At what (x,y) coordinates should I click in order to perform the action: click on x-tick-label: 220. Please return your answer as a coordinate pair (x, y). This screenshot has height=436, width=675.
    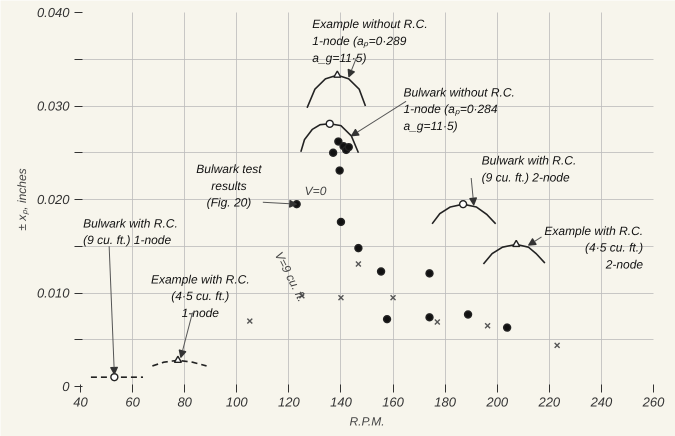
    Looking at the image, I should click on (549, 402).